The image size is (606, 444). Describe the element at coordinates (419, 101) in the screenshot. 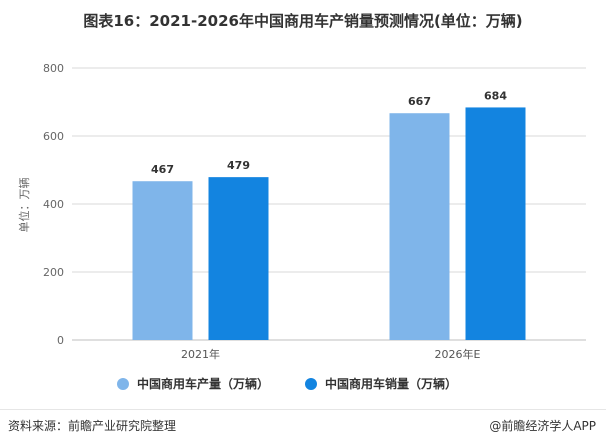

I see `data-label: 667` at that location.